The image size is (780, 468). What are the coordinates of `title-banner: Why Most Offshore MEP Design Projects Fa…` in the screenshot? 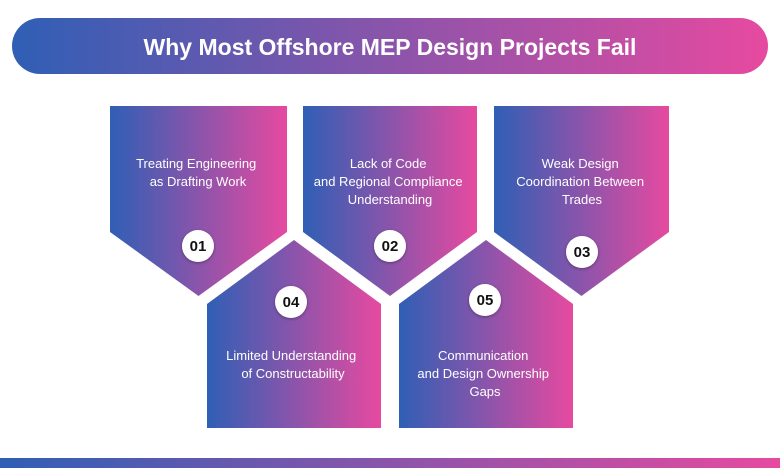 It's located at (390, 46).